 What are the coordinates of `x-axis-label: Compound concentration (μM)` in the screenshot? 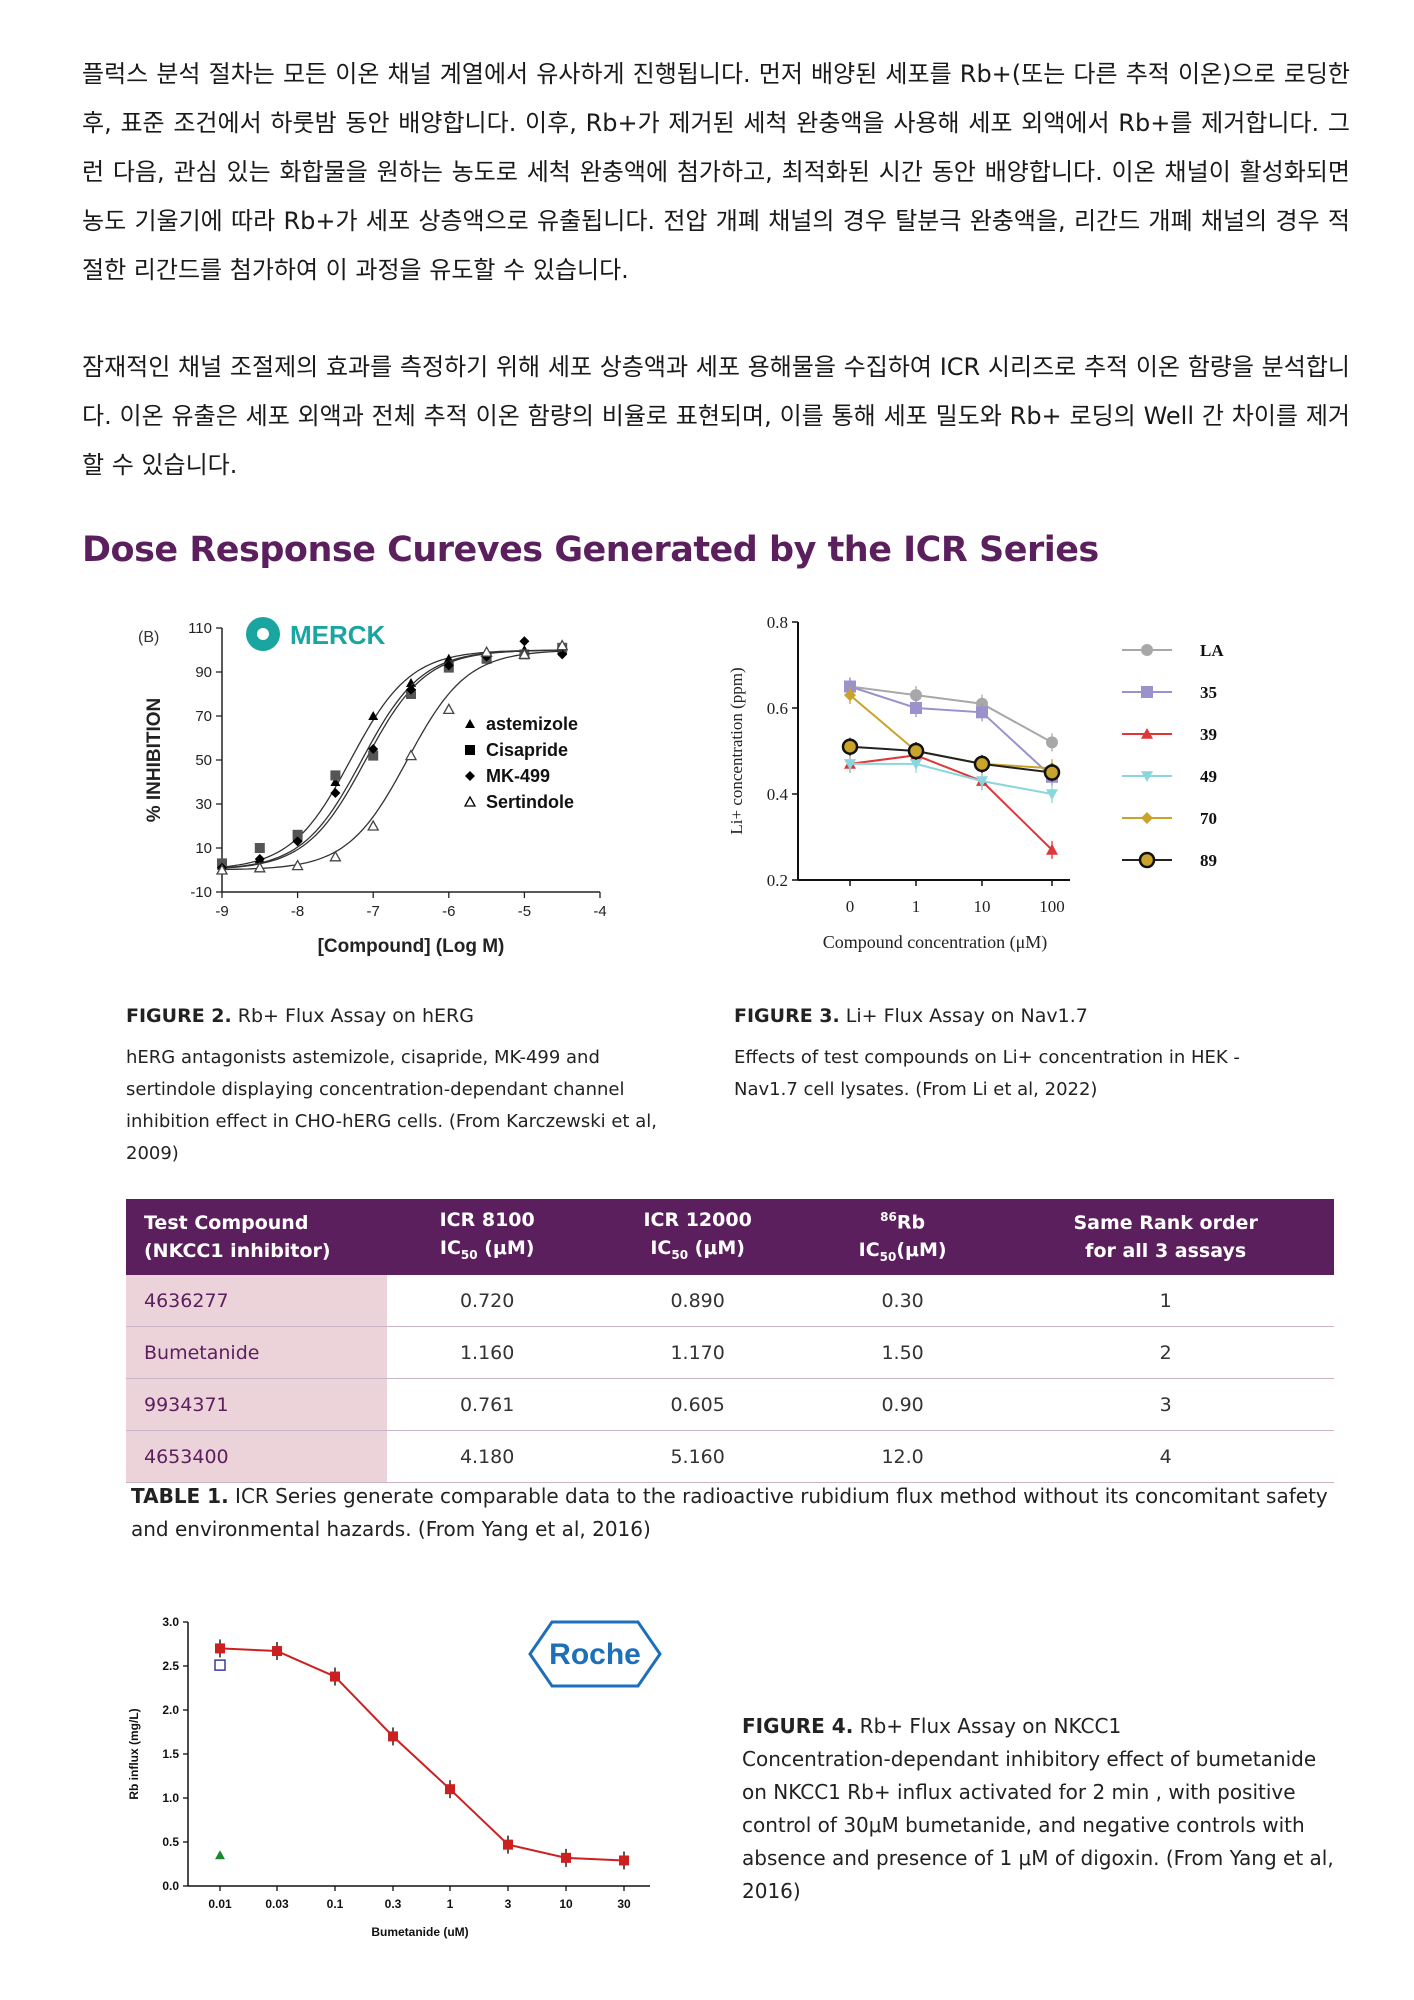 It's located at (935, 942).